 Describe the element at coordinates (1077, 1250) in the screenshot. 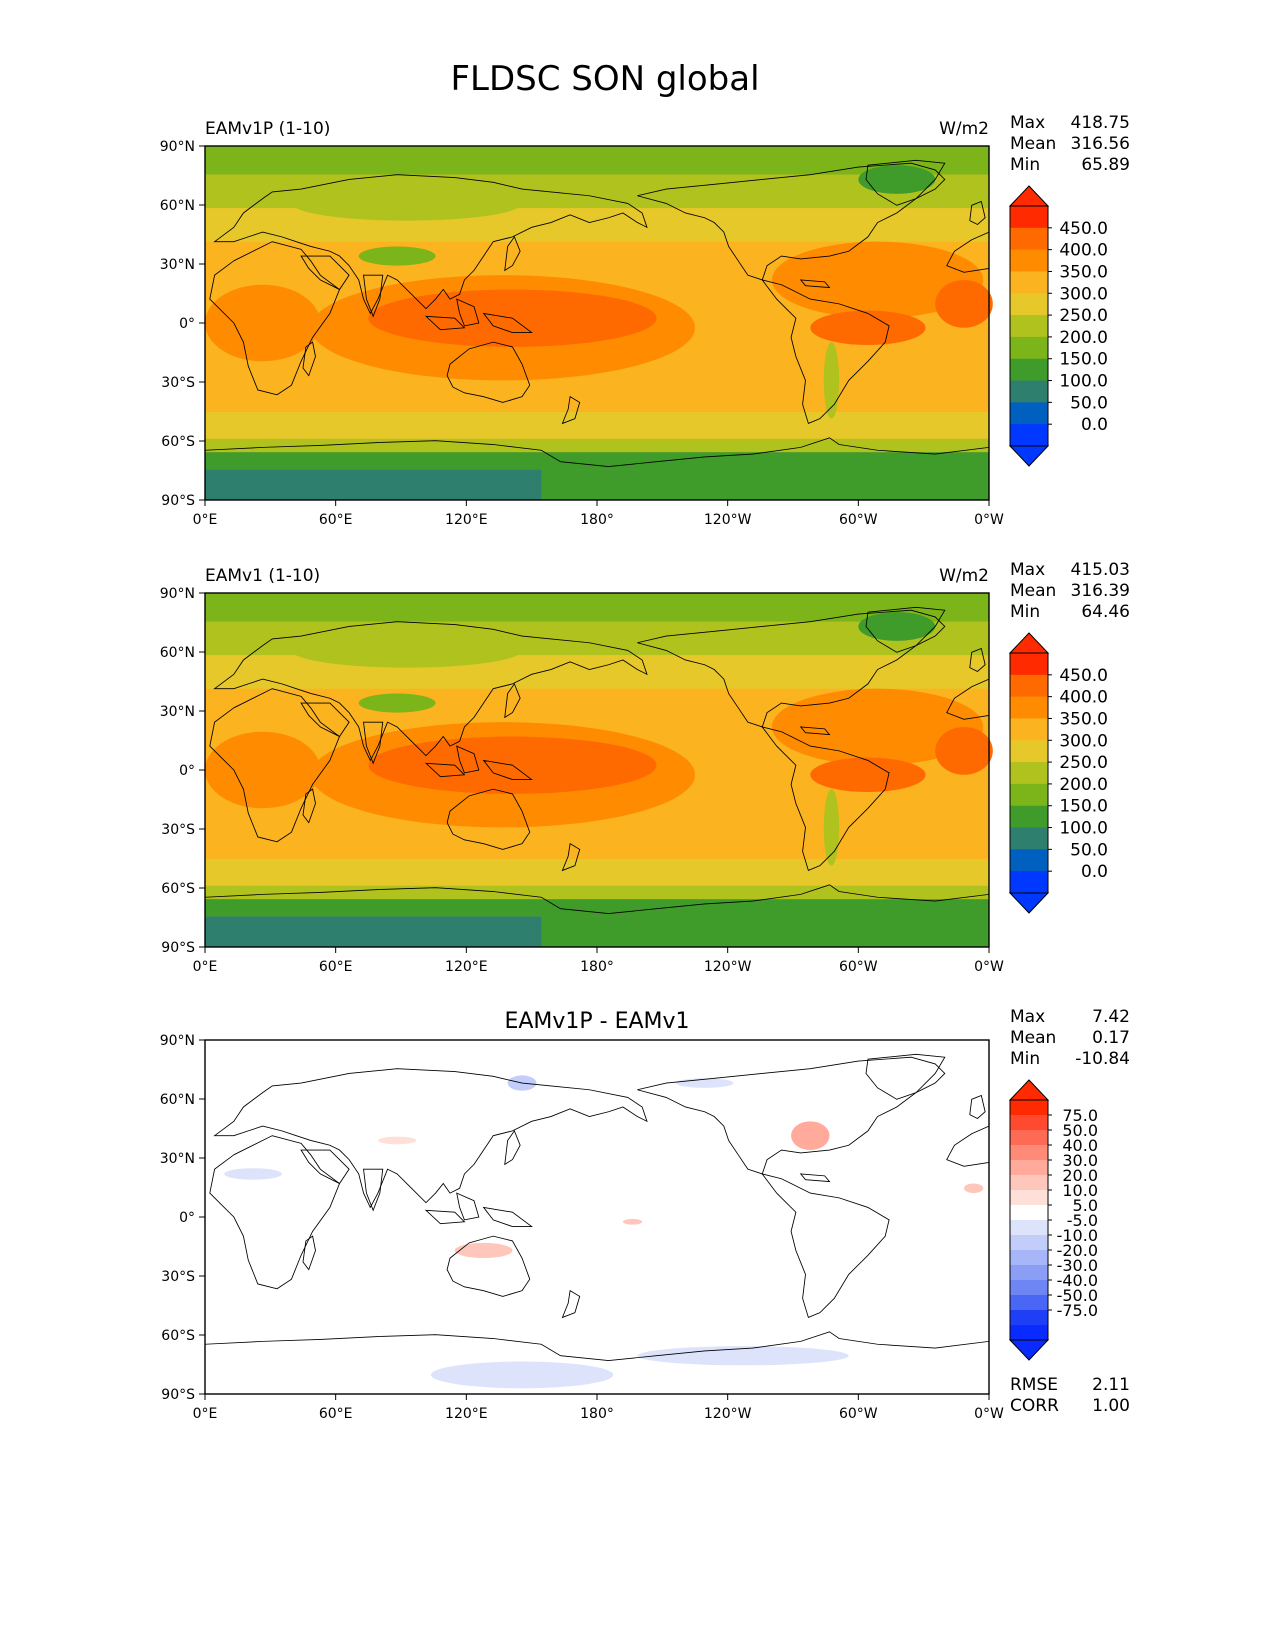

I see `colorbar-tick-label: -20.0` at that location.